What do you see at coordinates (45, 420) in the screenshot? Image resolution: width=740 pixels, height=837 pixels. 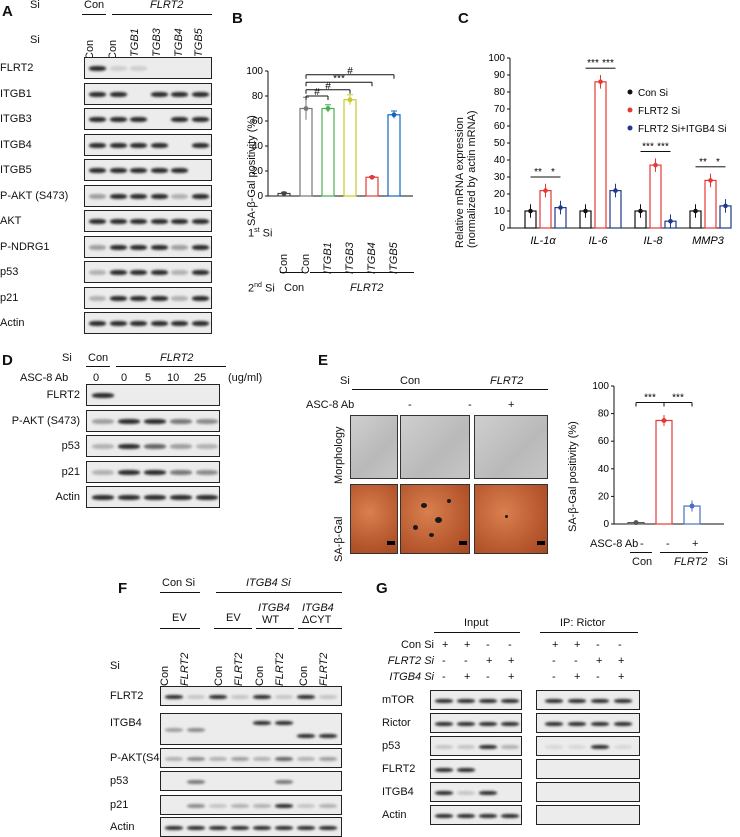 I see `d-blot-label-1: P-AKT (S473)` at bounding box center [45, 420].